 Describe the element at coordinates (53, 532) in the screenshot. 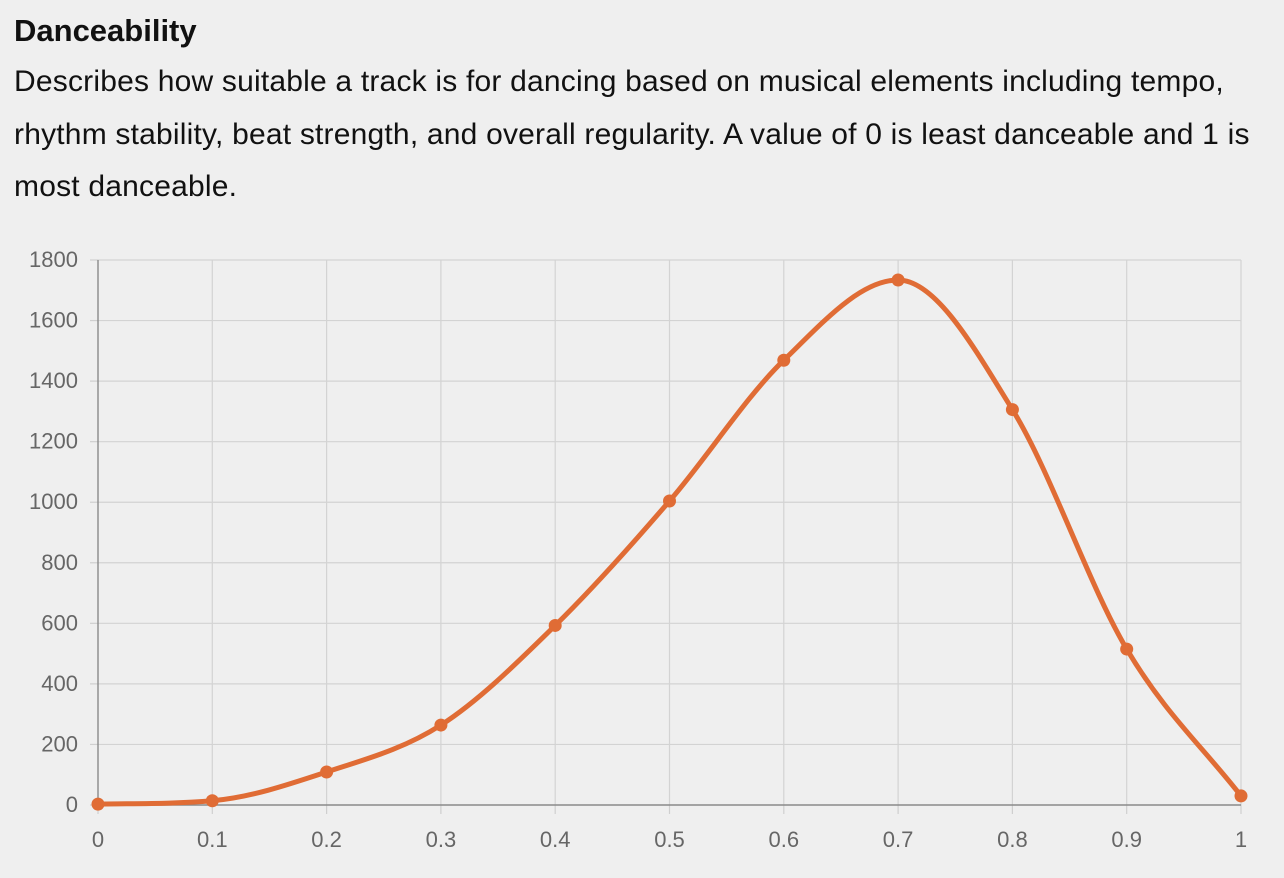

I see `y-axis-ticks: 0 200 400 600 800 1000 1200 1400 1600 1800` at that location.